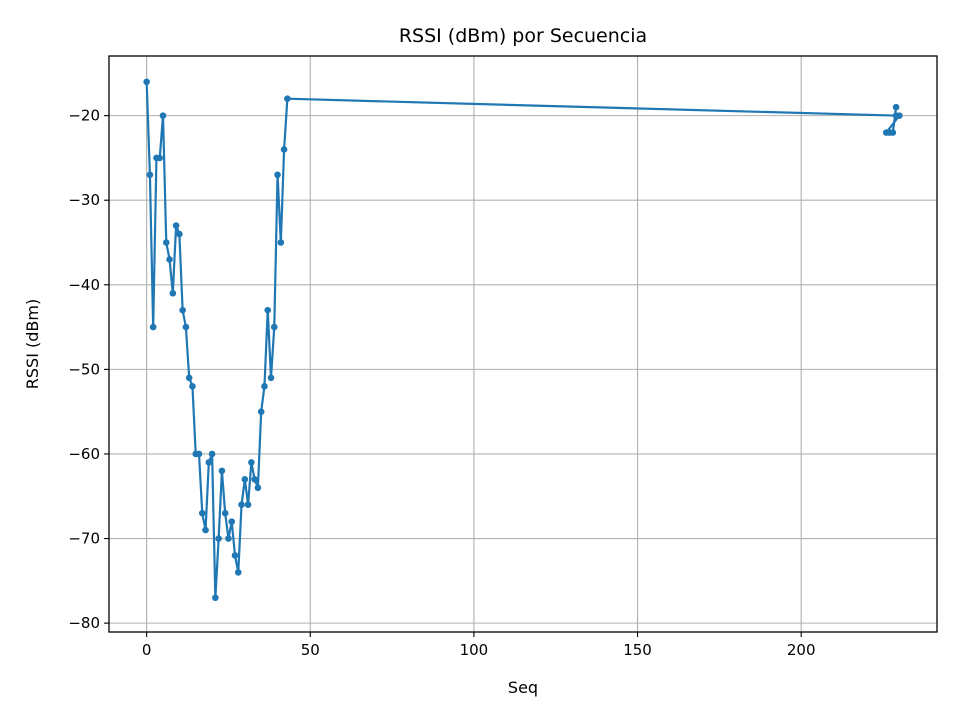 This screenshot has height=724, width=960. What do you see at coordinates (84, 285) in the screenshot?
I see `y-tick-label: −40` at bounding box center [84, 285].